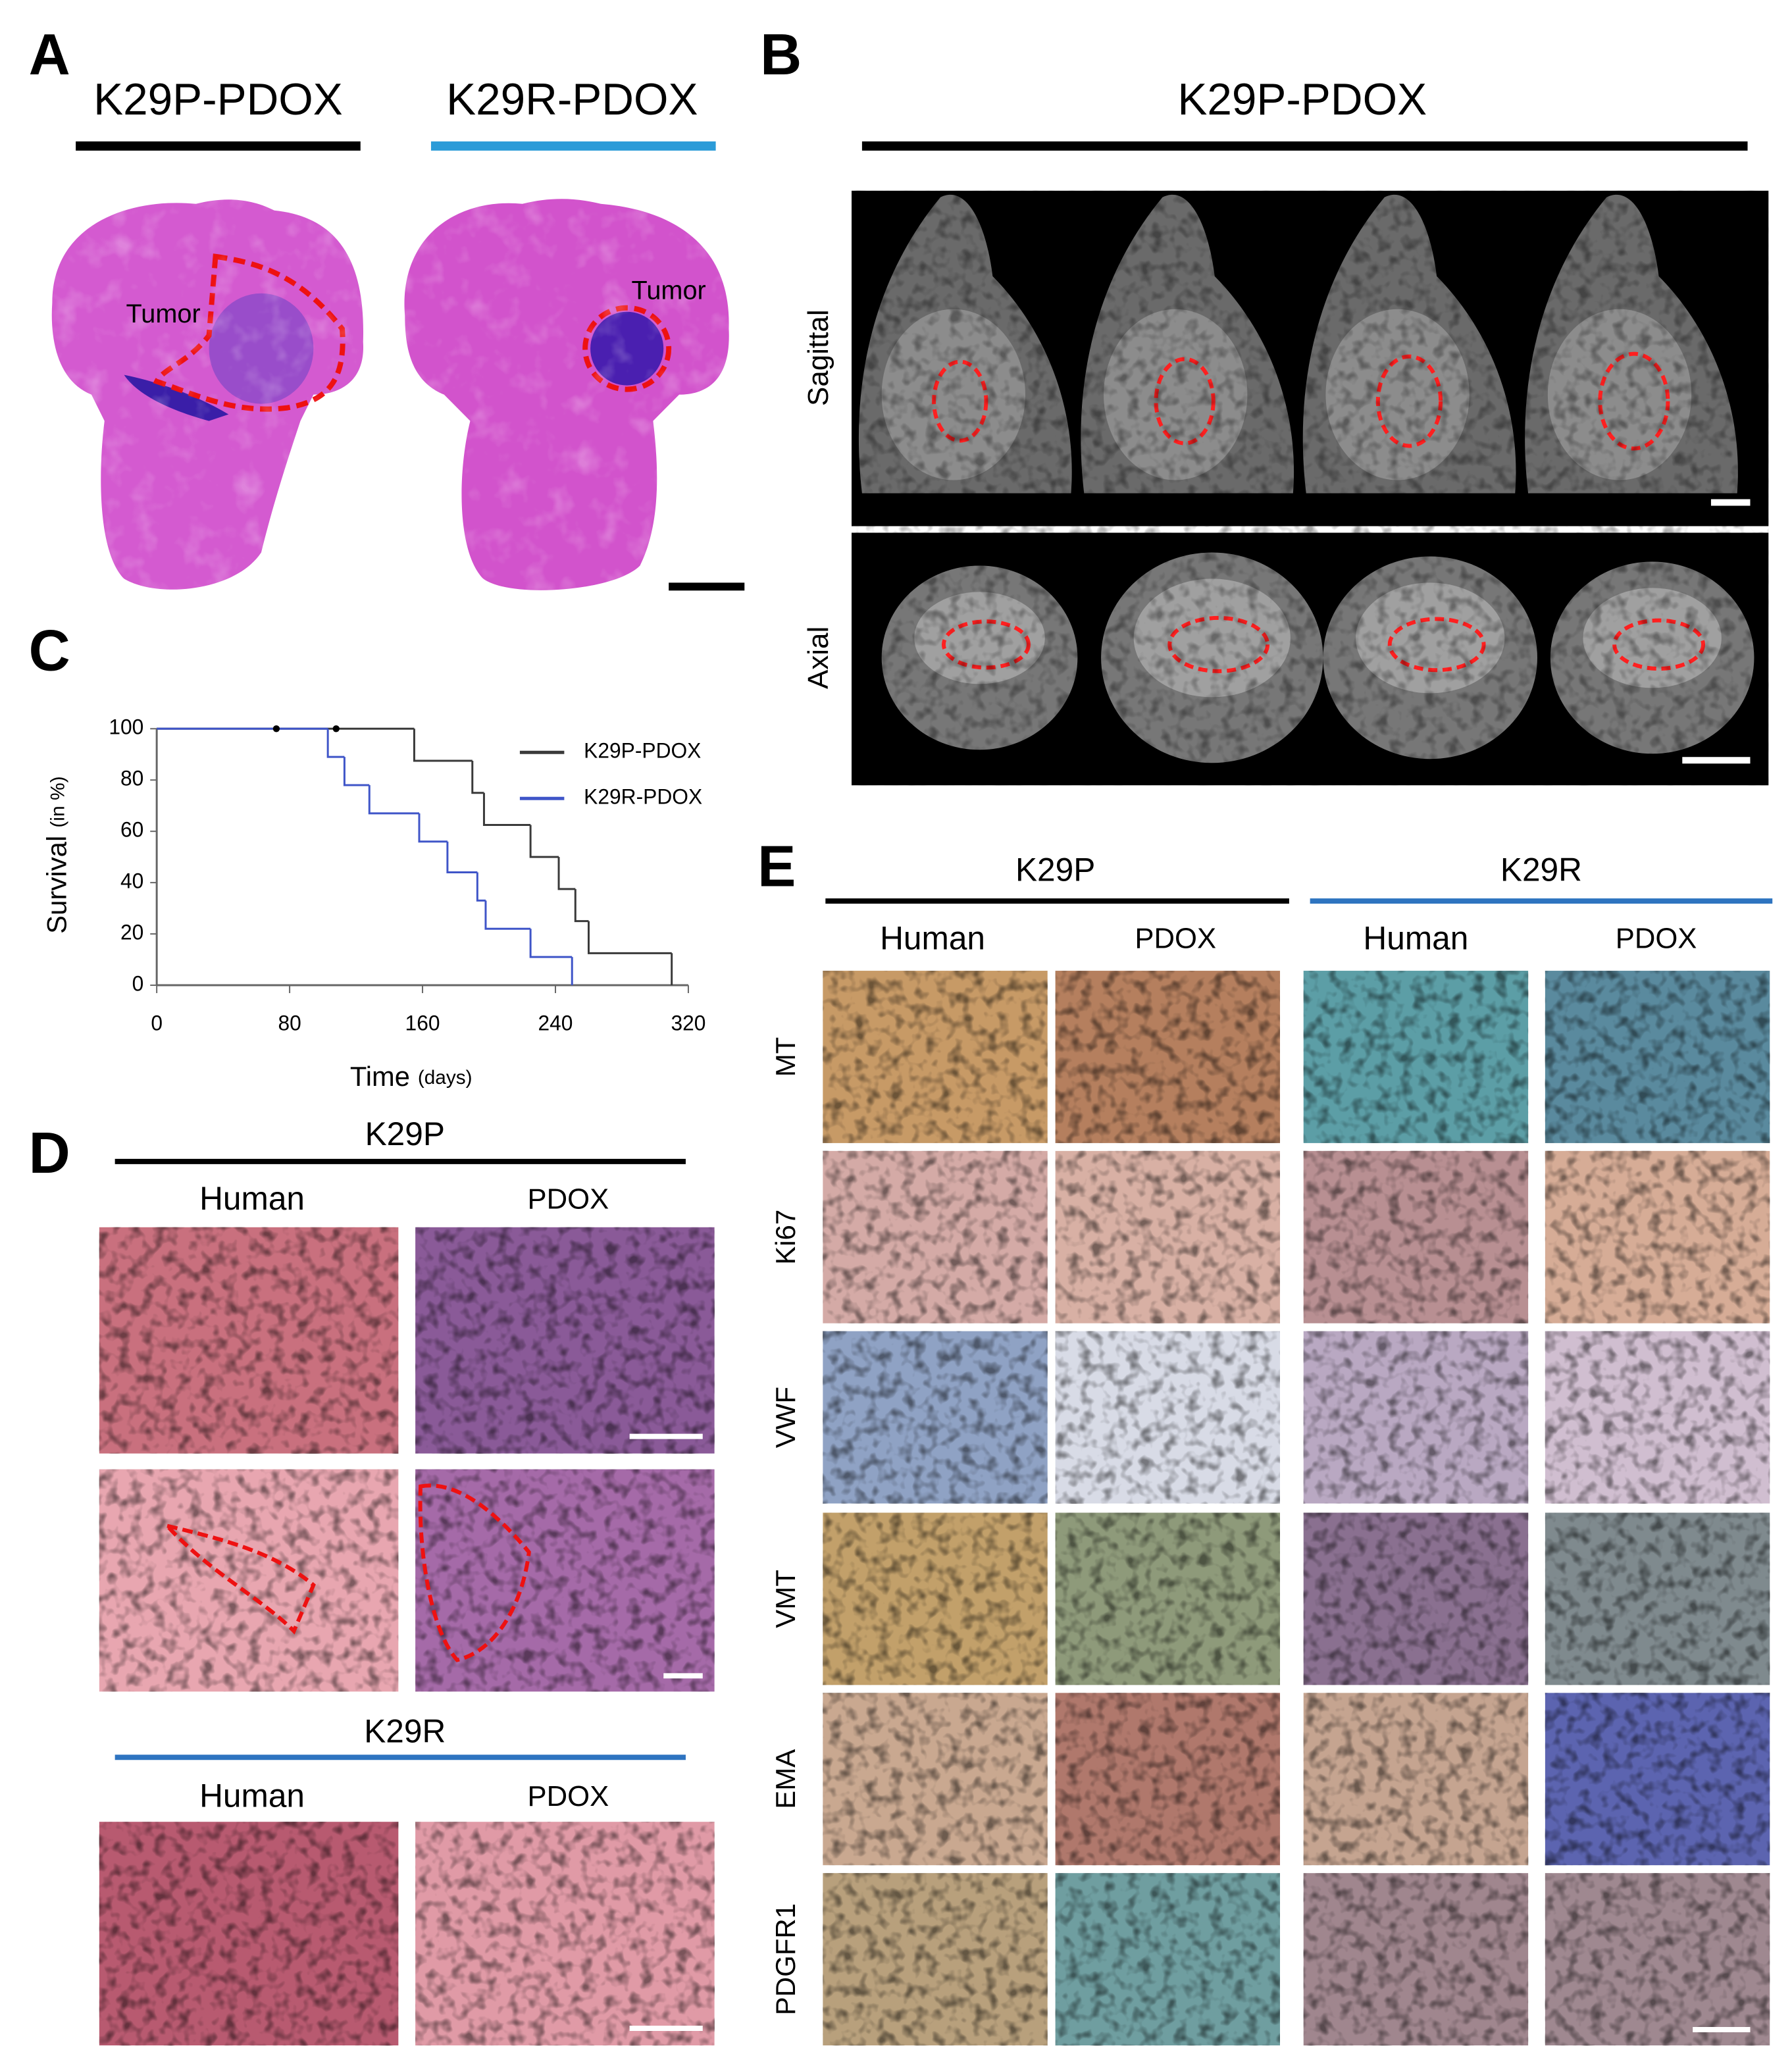 The height and width of the screenshot is (2052, 1792). Describe the element at coordinates (57, 801) in the screenshot. I see `y-axis-unit: (in %)` at that location.